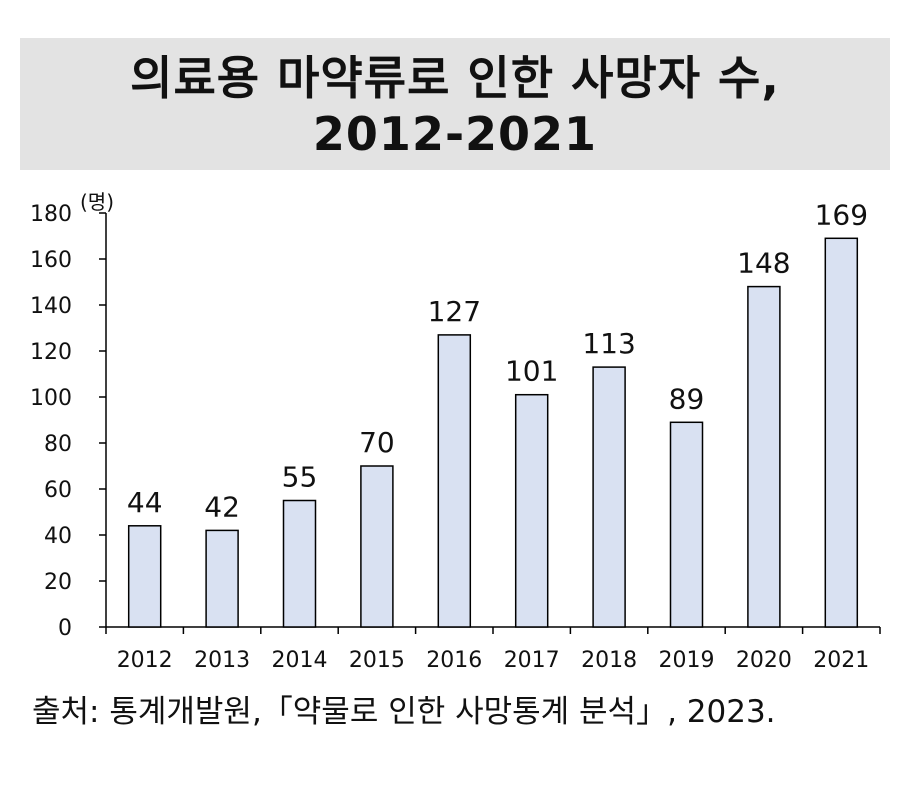  Describe the element at coordinates (608, 343) in the screenshot. I see `bar-value-label: 113` at that location.